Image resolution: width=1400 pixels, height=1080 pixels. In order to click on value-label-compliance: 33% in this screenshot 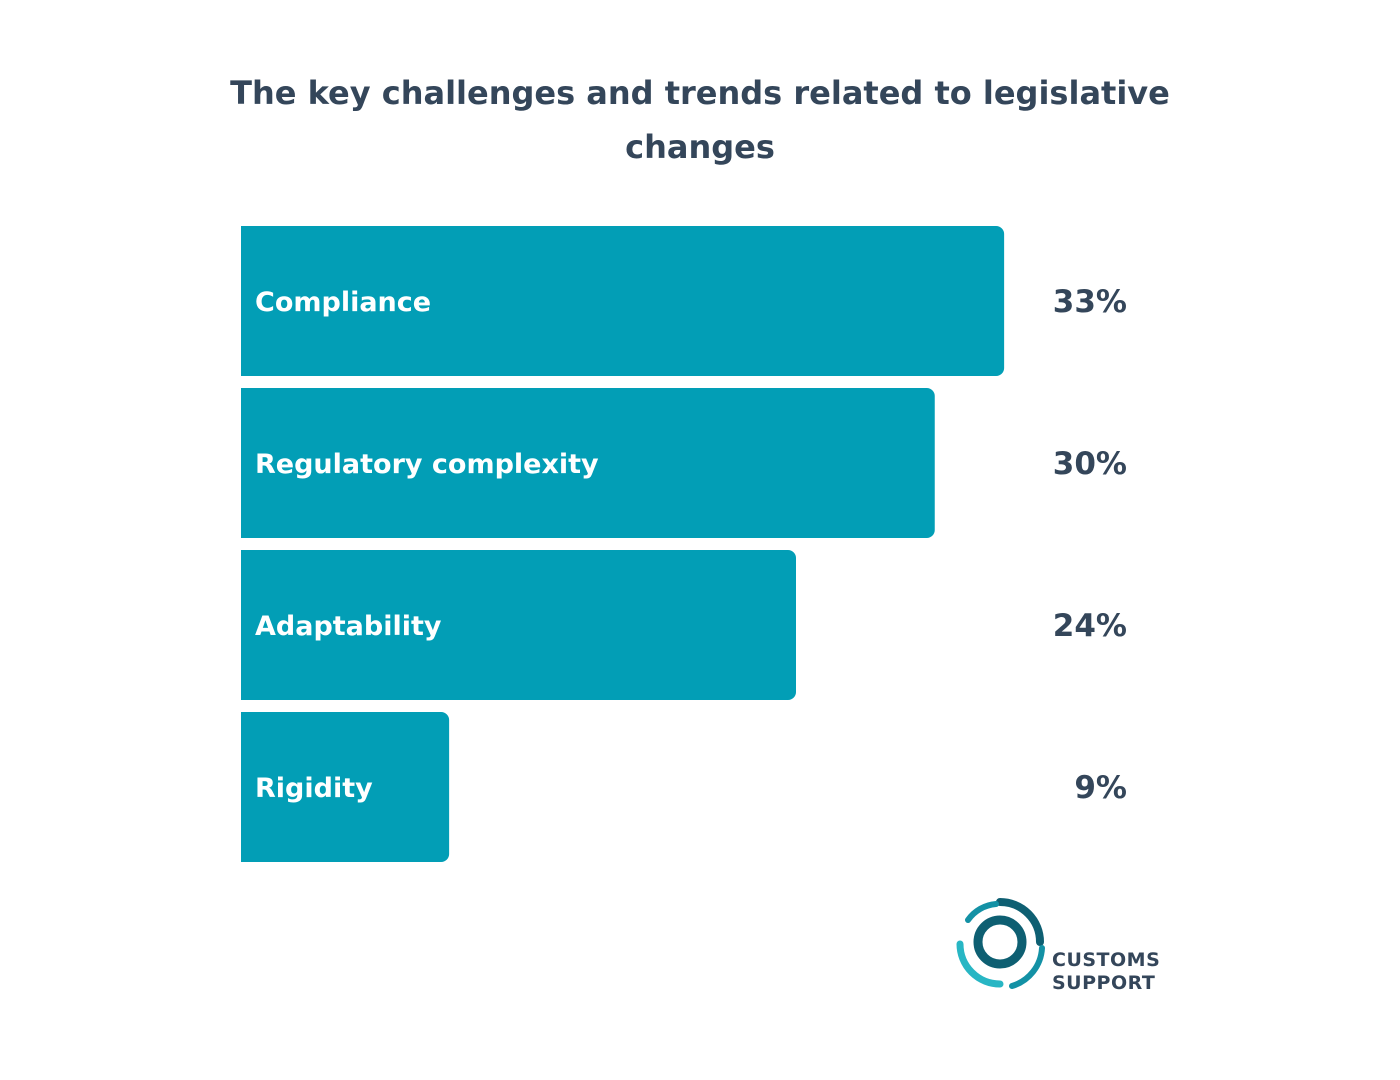, I will do `click(1090, 302)`.